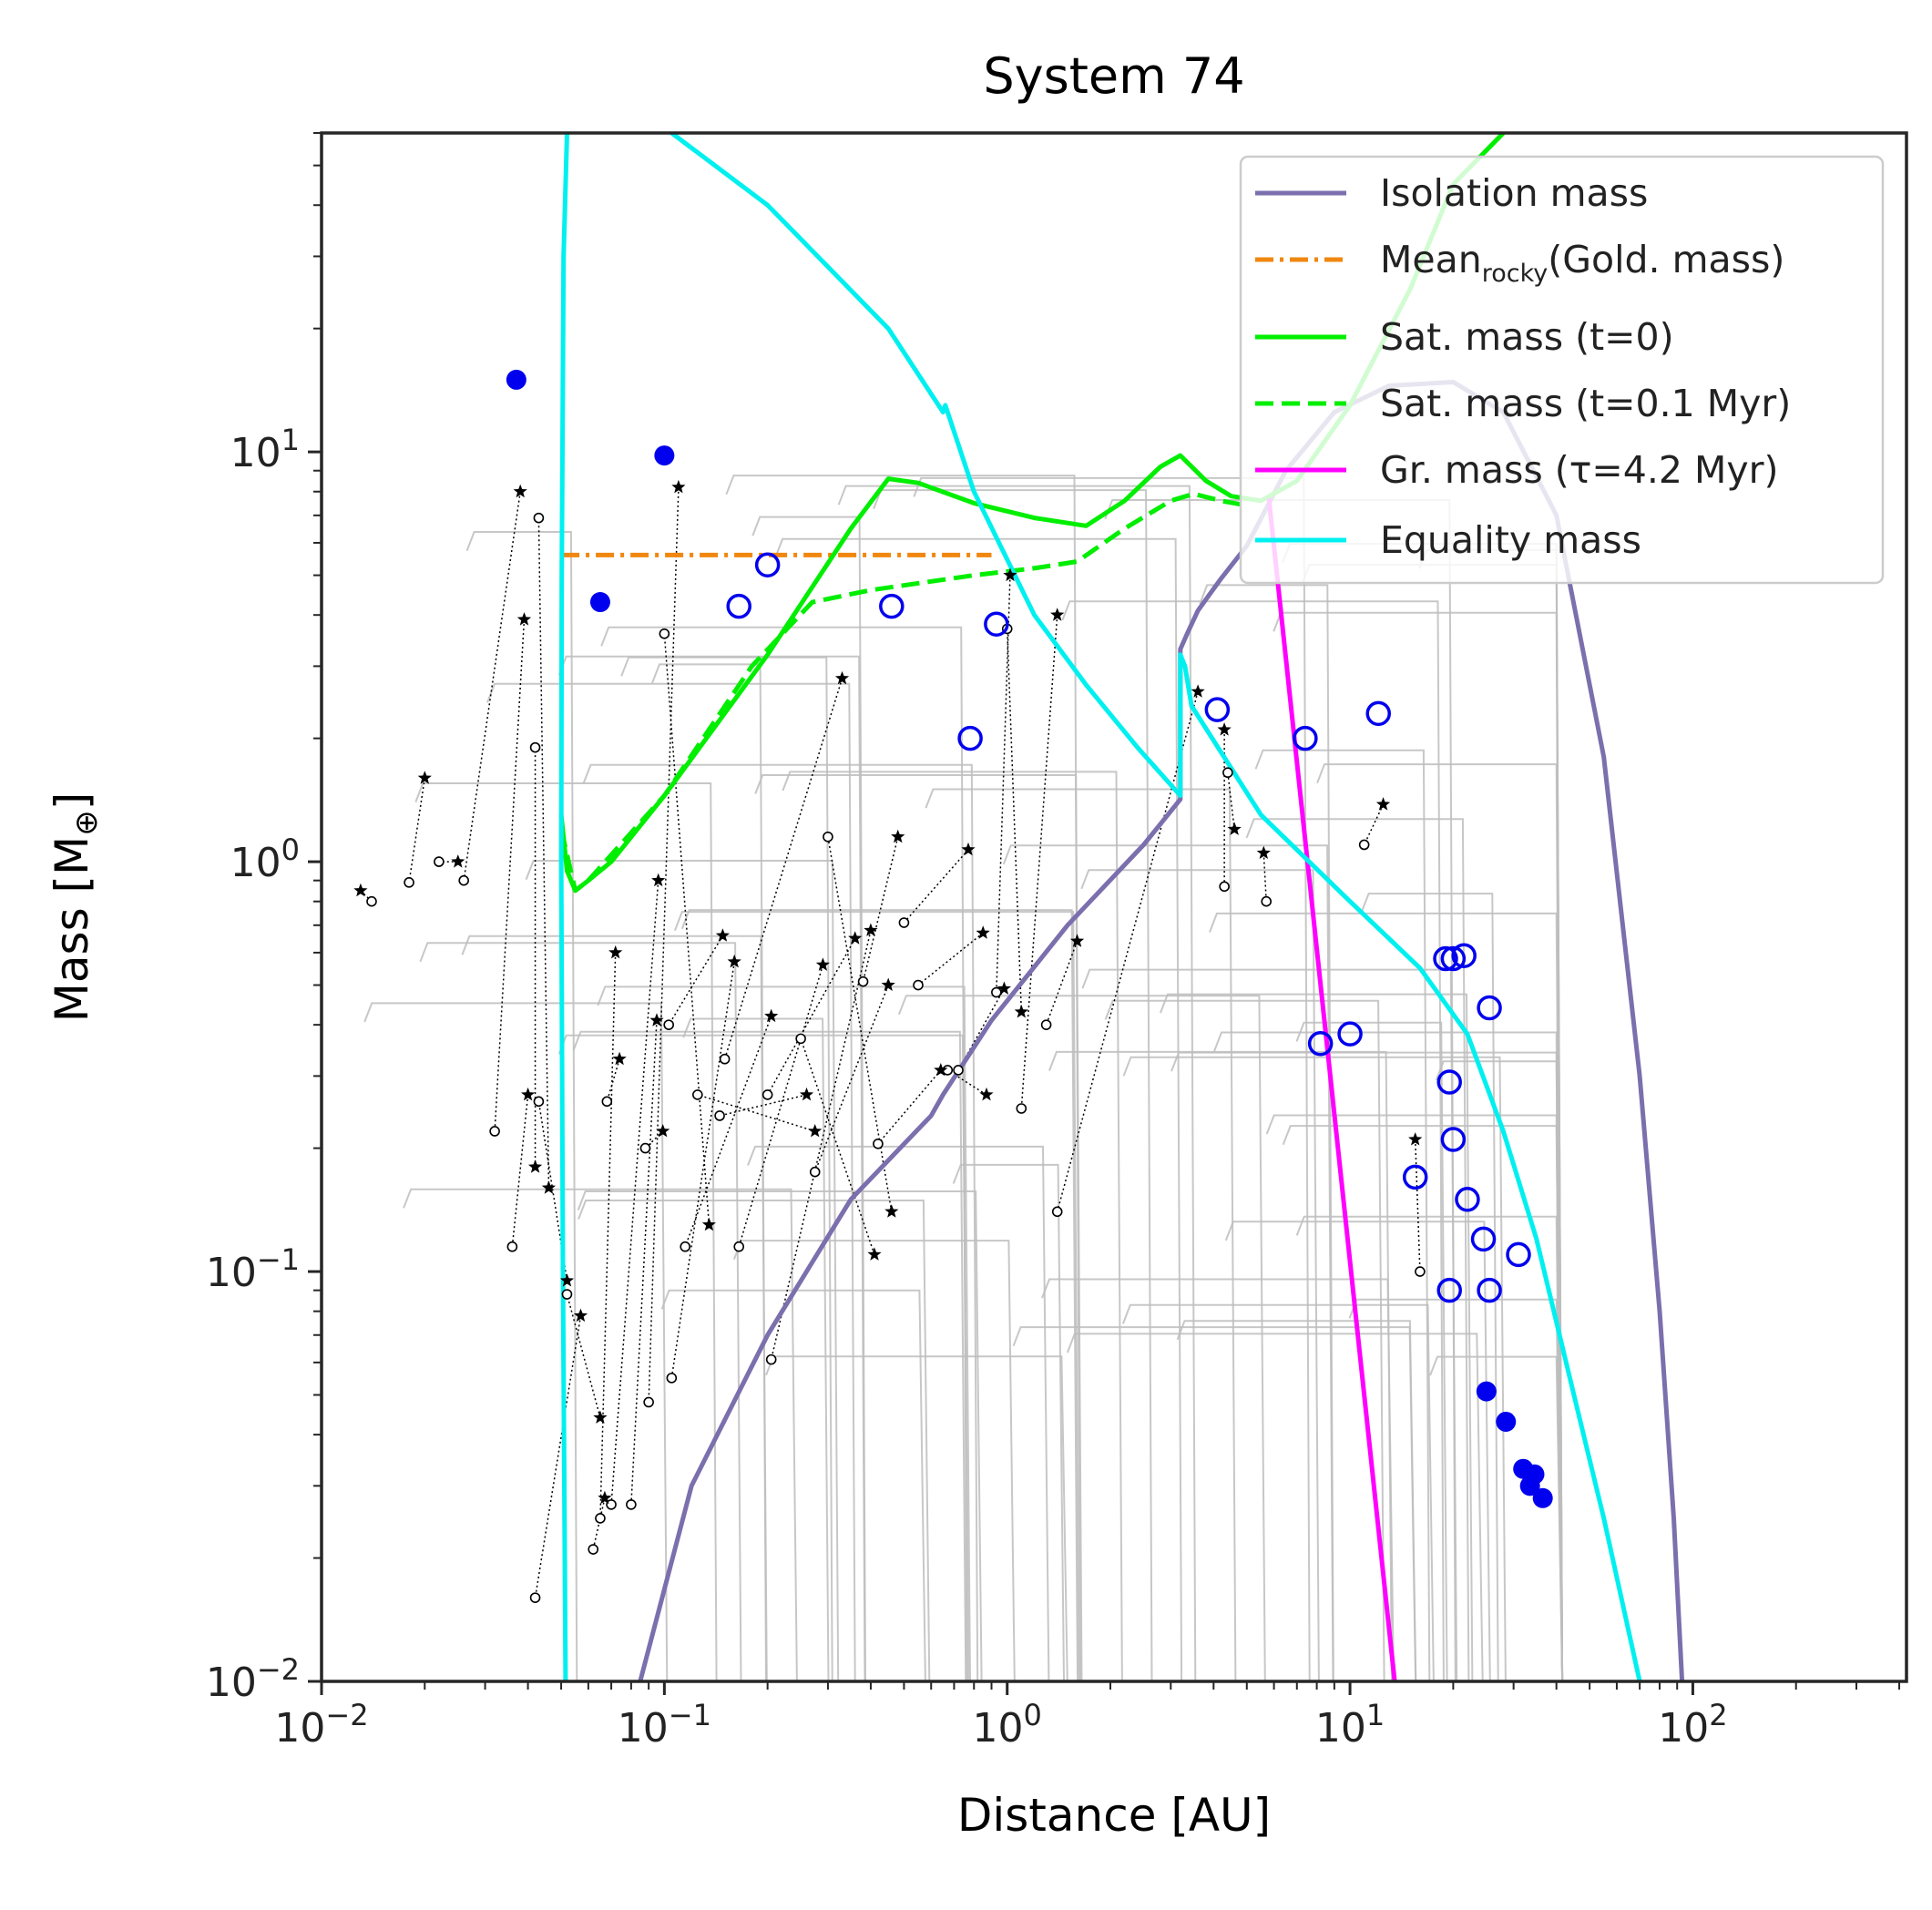 This screenshot has height=1910, width=1932. I want to click on x-tick-label: 10², so click(1692, 1725).